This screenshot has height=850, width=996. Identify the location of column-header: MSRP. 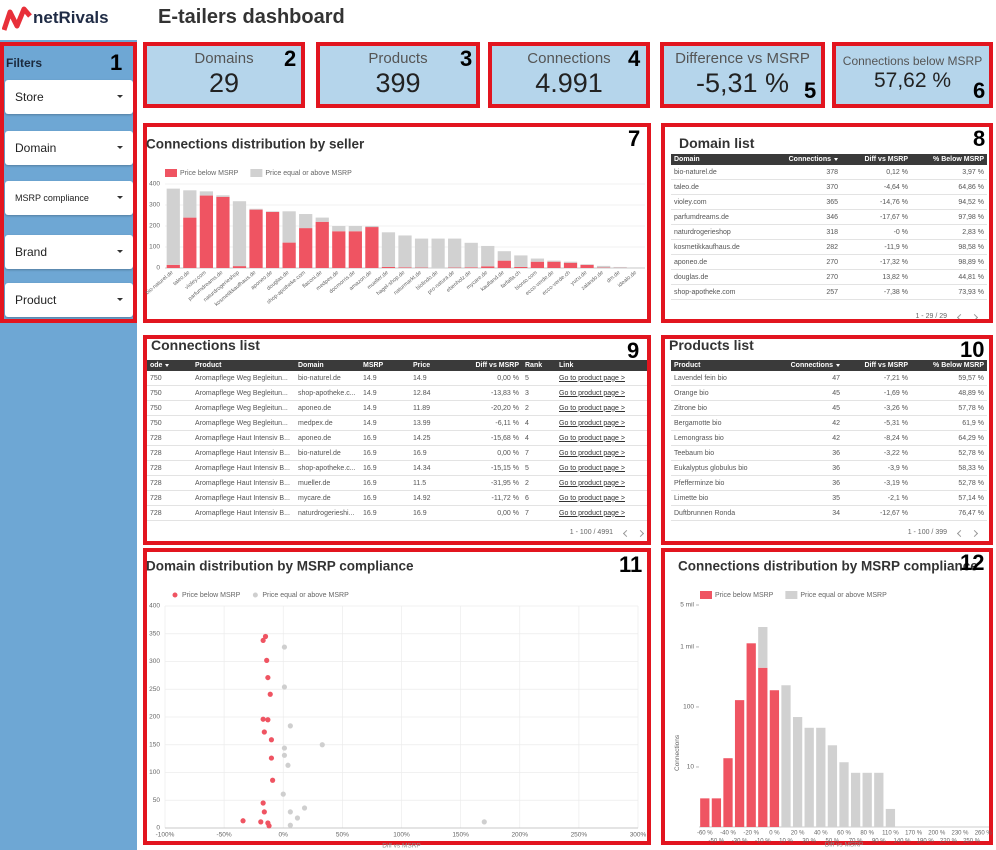
(385, 365).